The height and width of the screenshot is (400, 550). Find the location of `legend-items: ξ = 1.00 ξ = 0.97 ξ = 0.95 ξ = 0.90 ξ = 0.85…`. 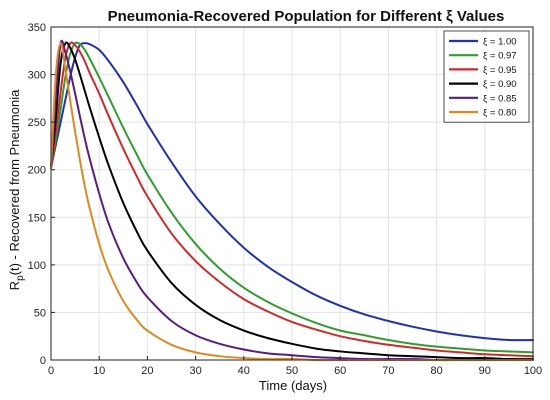

legend-items: ξ = 1.00 ξ = 0.97 ξ = 0.95 ξ = 0.90 ξ = 0.85… is located at coordinates (483, 78).